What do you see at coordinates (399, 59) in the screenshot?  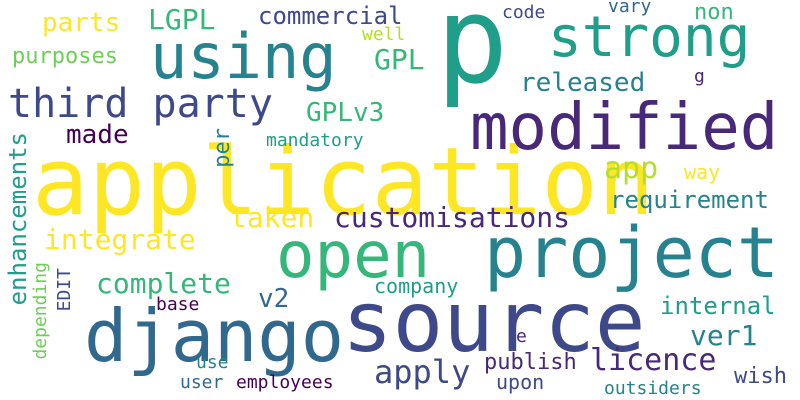 I see `word-GPL: GPL` at bounding box center [399, 59].